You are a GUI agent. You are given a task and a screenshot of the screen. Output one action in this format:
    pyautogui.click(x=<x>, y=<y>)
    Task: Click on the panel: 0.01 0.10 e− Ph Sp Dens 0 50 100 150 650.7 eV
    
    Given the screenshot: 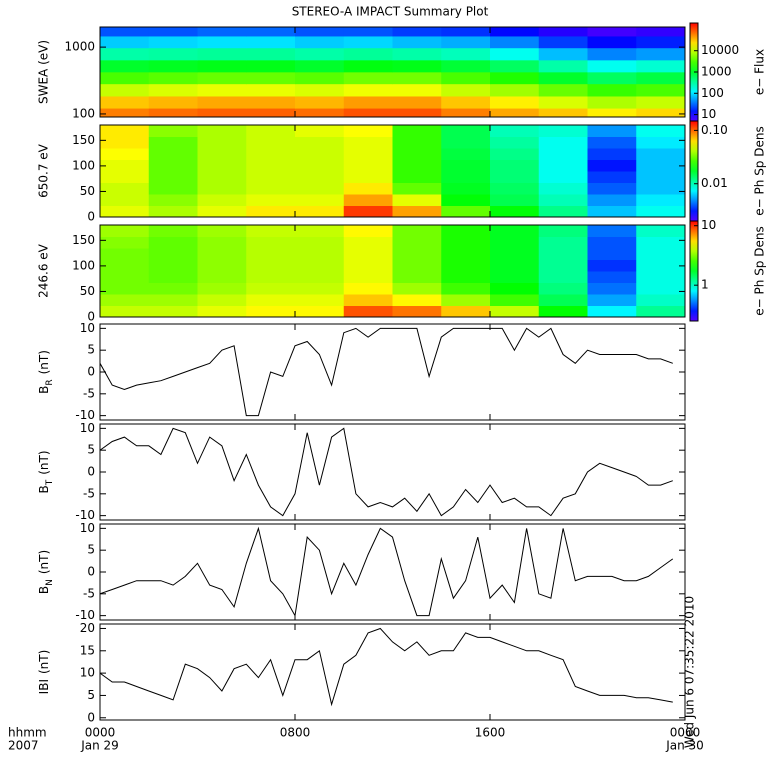 What is the action you would take?
    pyautogui.click(x=402, y=172)
    